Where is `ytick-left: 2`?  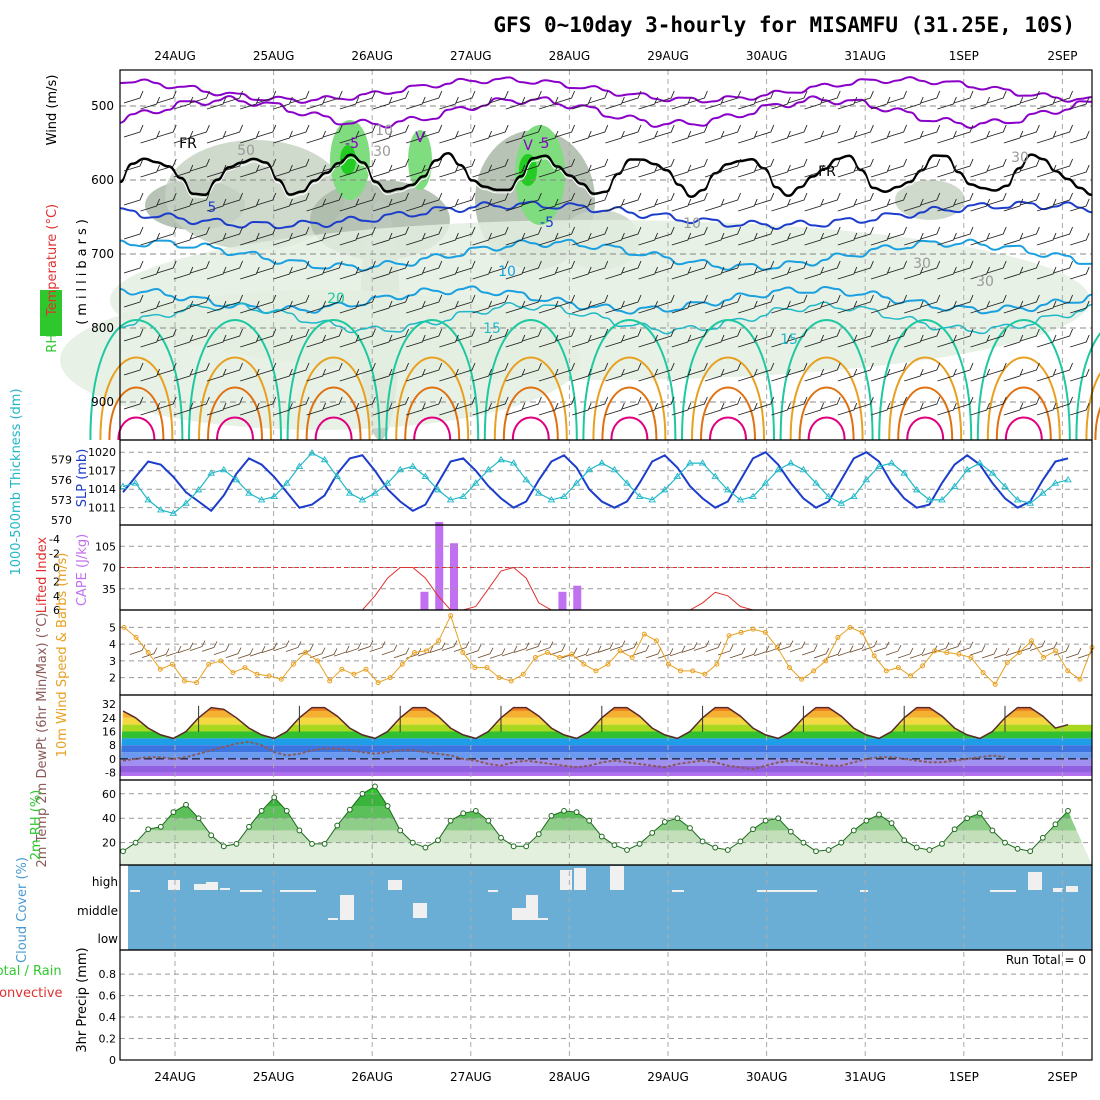 ytick-left: 2 is located at coordinates (56, 582).